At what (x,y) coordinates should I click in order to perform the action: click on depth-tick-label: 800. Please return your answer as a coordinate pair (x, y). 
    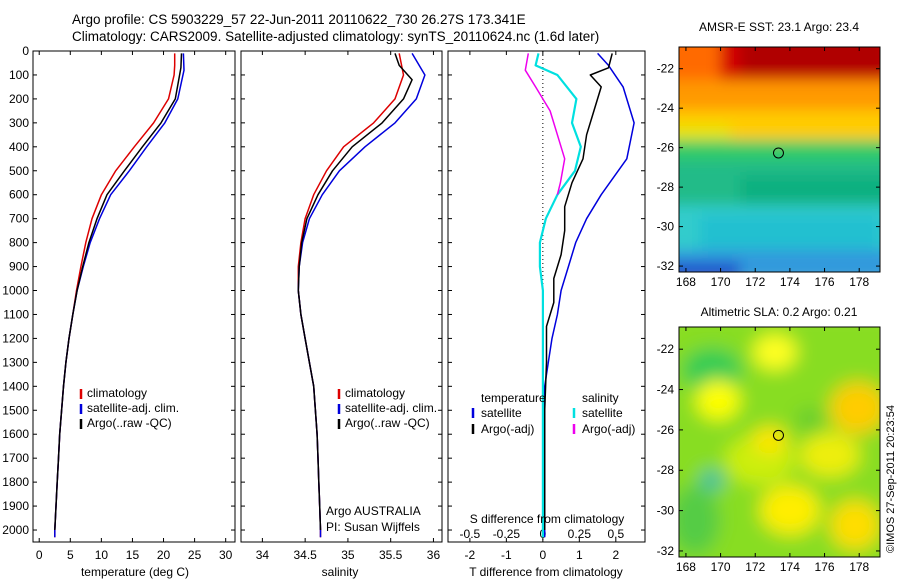
    Looking at the image, I should click on (19, 243).